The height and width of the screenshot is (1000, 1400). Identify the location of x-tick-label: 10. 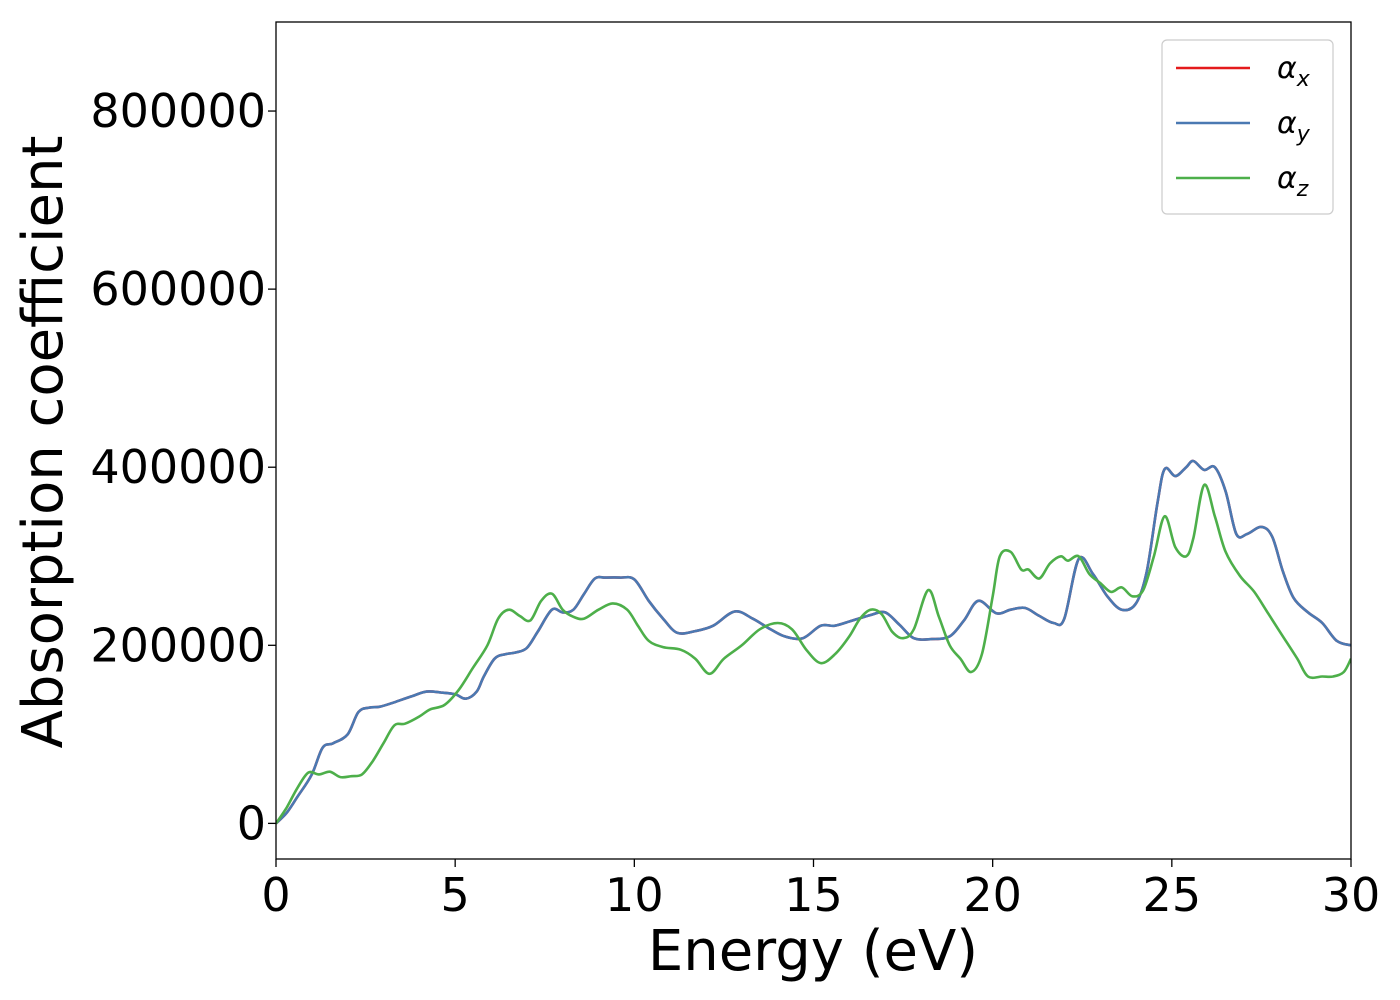
(634, 895).